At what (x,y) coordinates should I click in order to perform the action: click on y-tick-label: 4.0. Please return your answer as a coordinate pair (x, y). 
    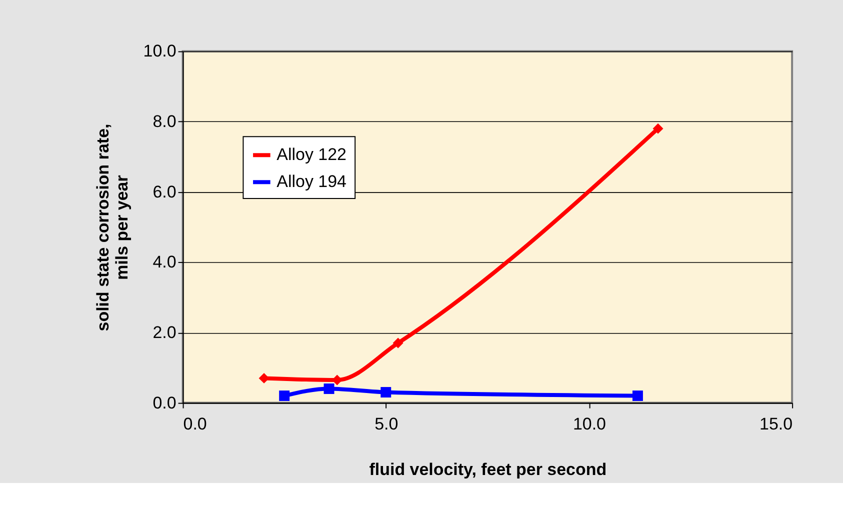
    Looking at the image, I should click on (164, 262).